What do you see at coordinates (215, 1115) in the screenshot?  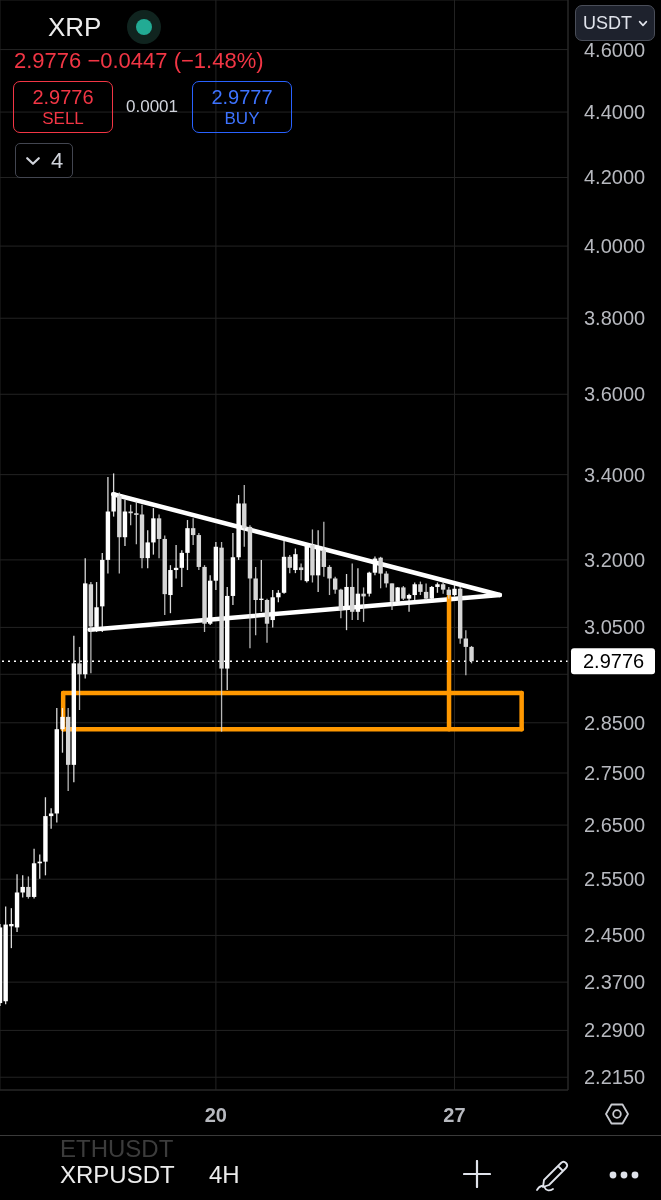 I see `x-tick-label: 20` at bounding box center [215, 1115].